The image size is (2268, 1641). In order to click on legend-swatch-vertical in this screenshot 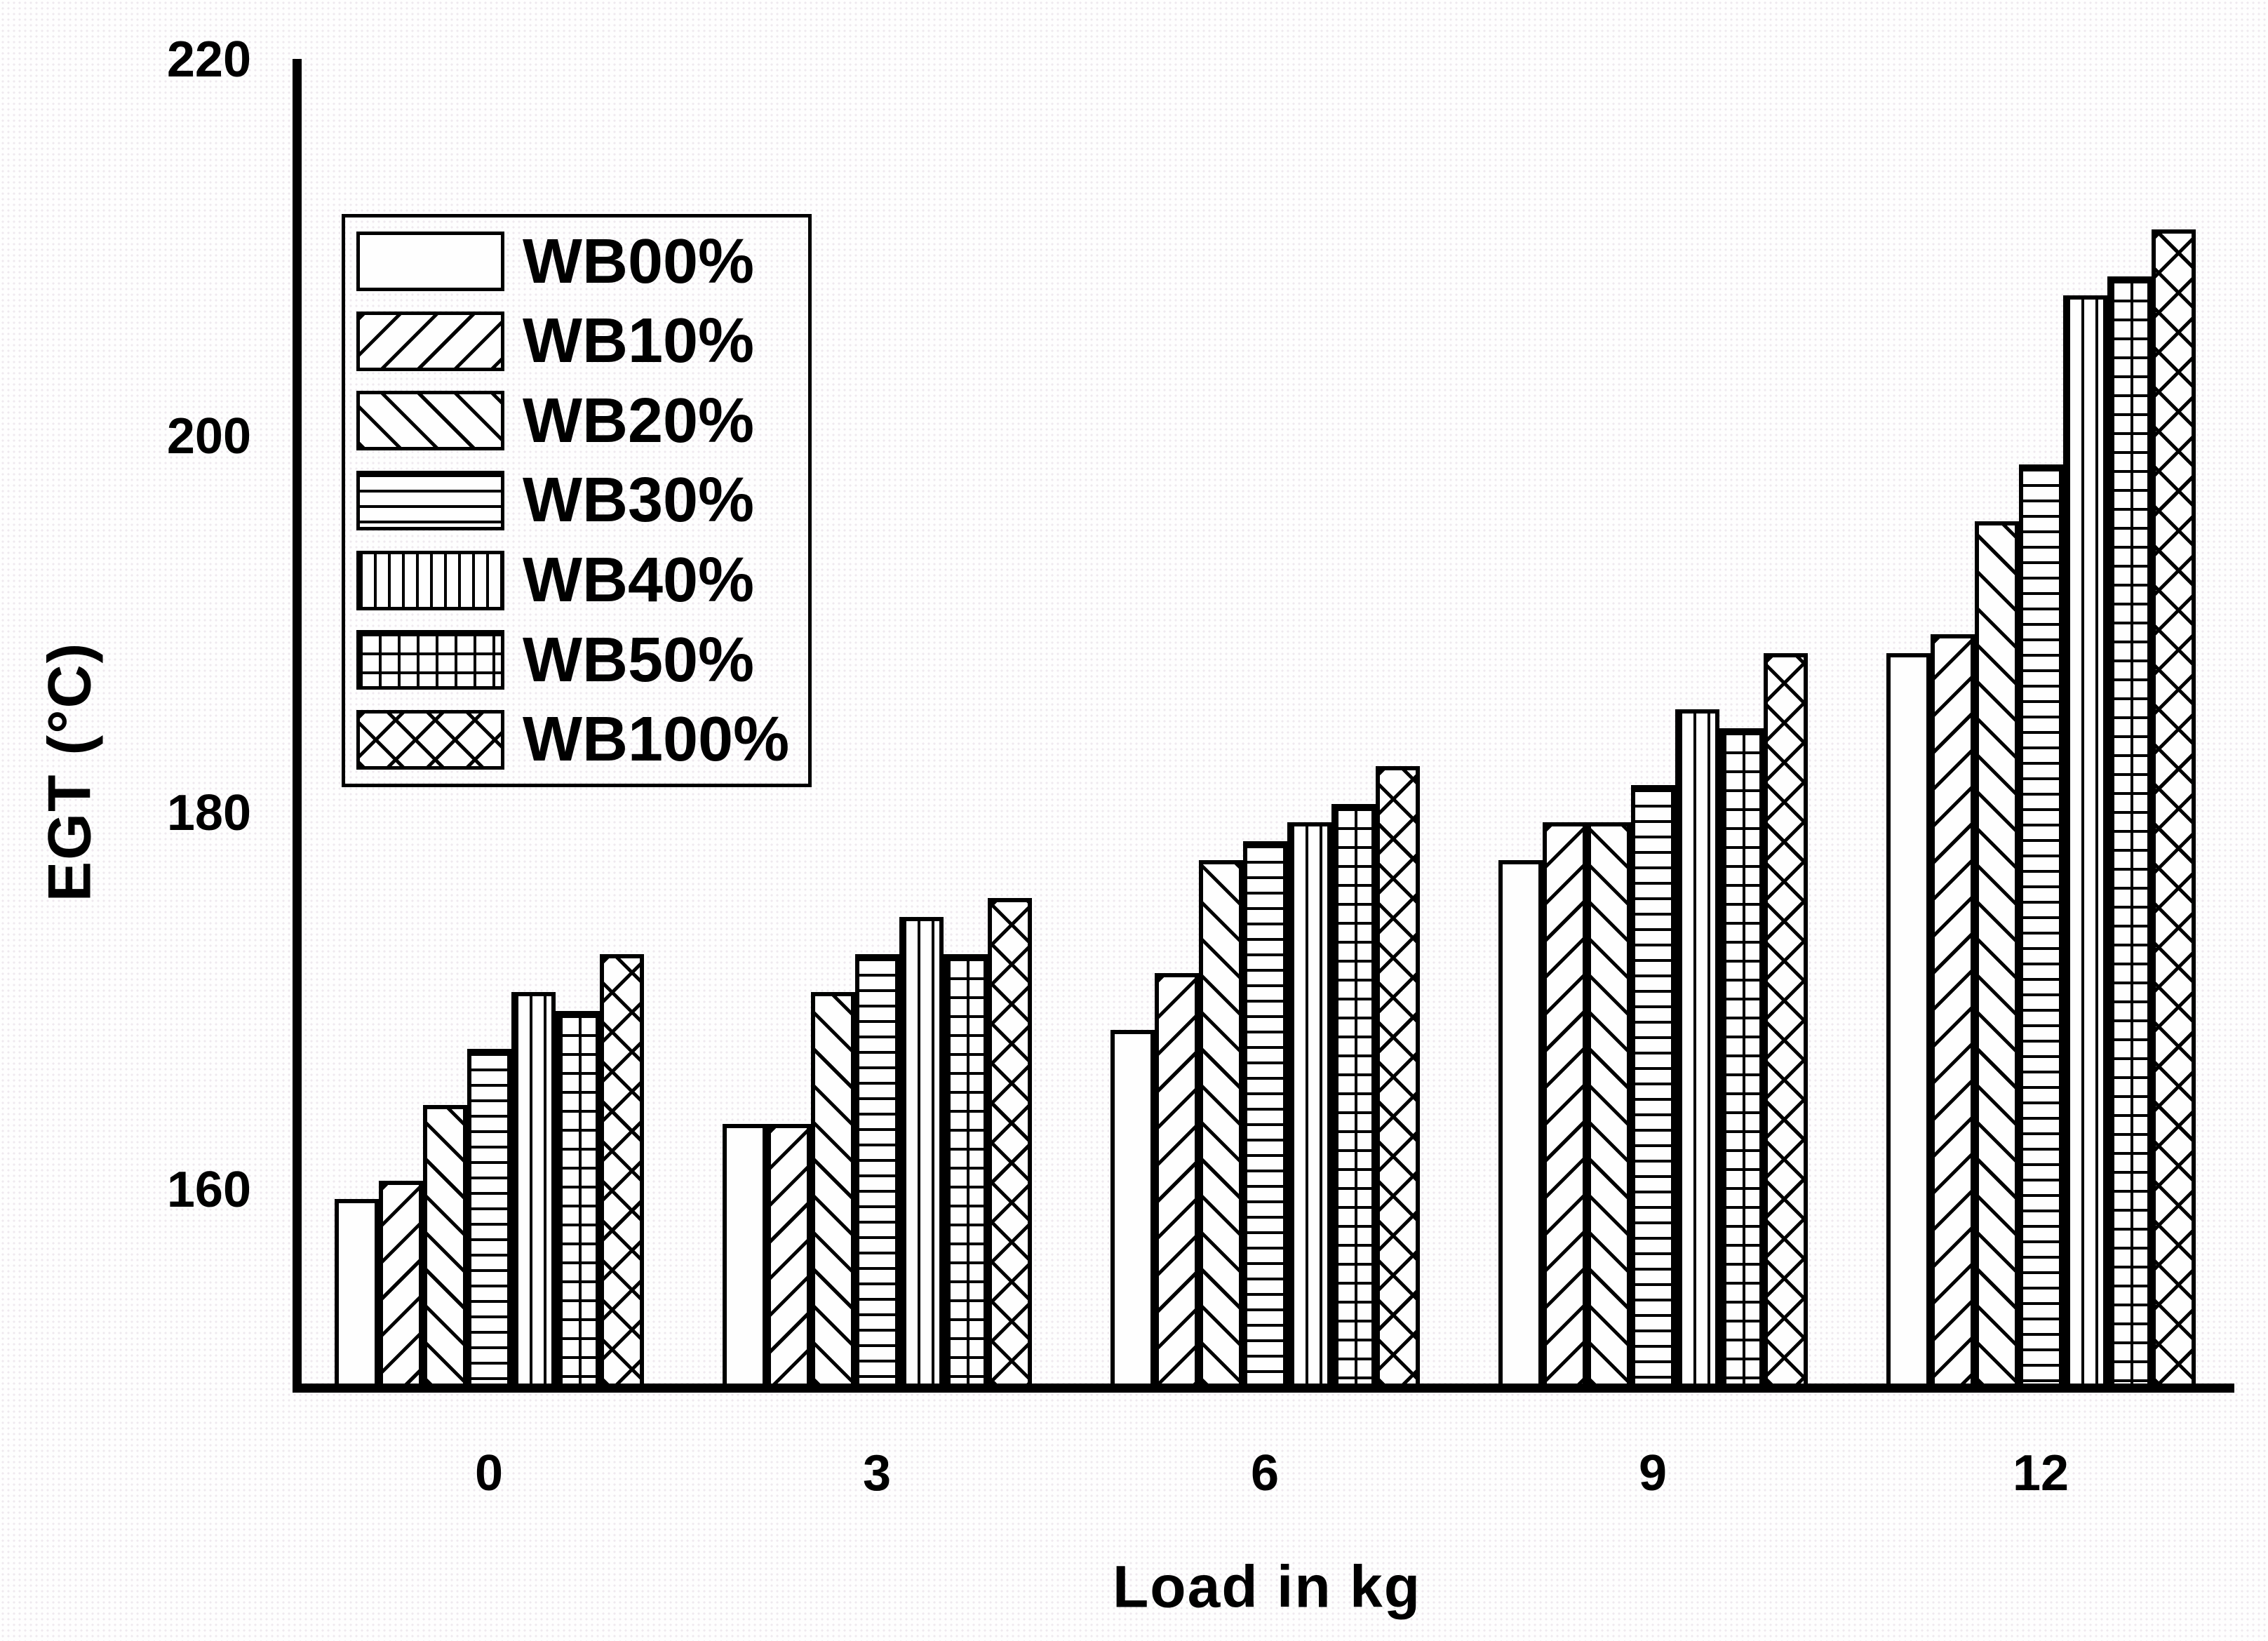, I will do `click(430, 580)`.